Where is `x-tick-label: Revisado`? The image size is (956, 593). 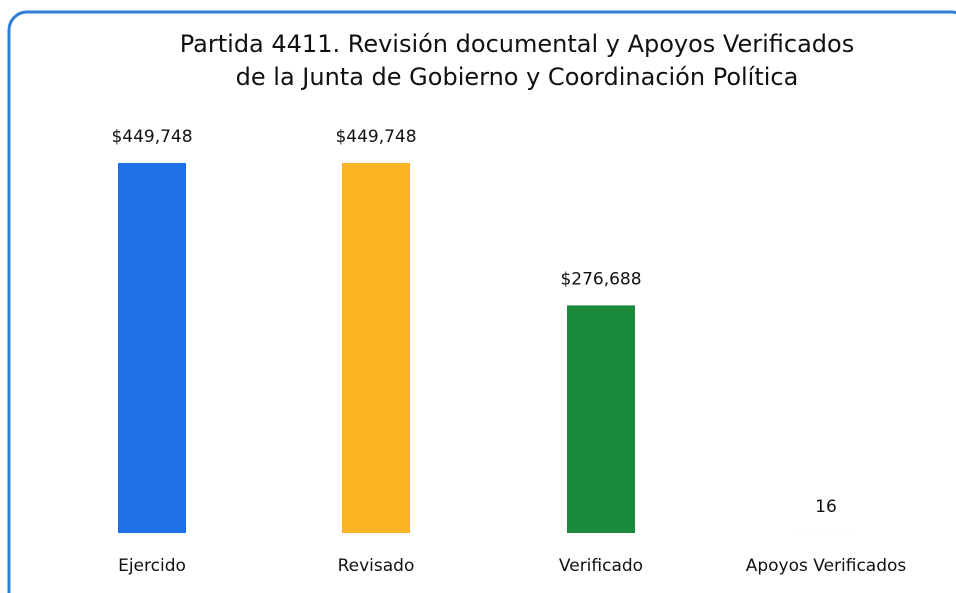 x-tick-label: Revisado is located at coordinates (376, 566).